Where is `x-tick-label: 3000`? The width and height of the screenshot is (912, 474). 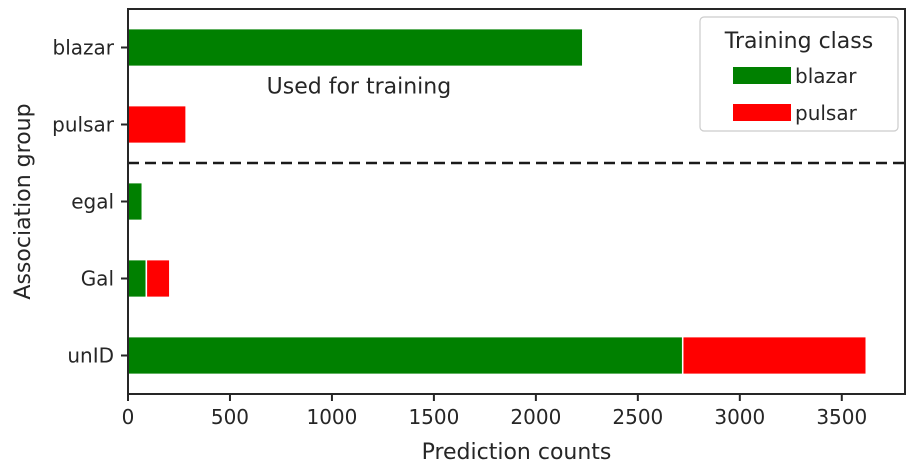
x-tick-label: 3000 is located at coordinates (739, 417).